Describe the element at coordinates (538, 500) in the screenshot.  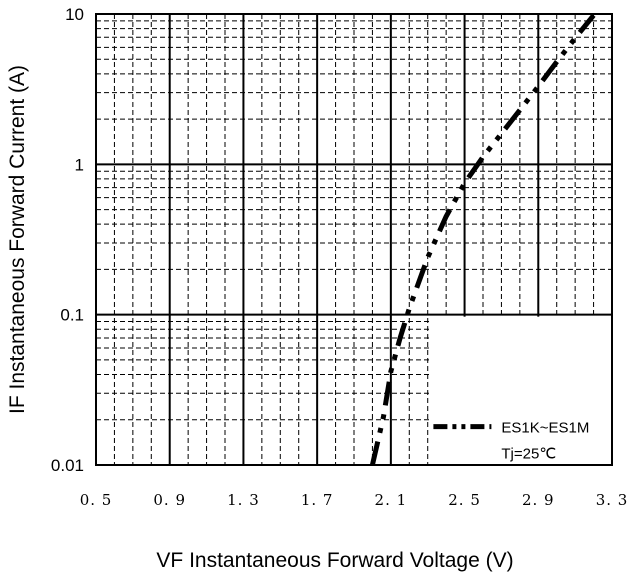
I see `x-tick-label: 2. 9` at that location.